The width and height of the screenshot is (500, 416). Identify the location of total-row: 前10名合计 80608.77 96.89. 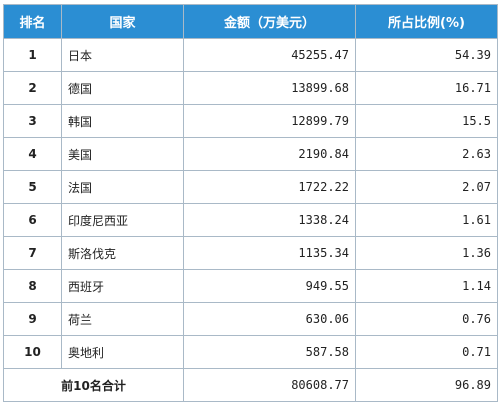
(250, 385).